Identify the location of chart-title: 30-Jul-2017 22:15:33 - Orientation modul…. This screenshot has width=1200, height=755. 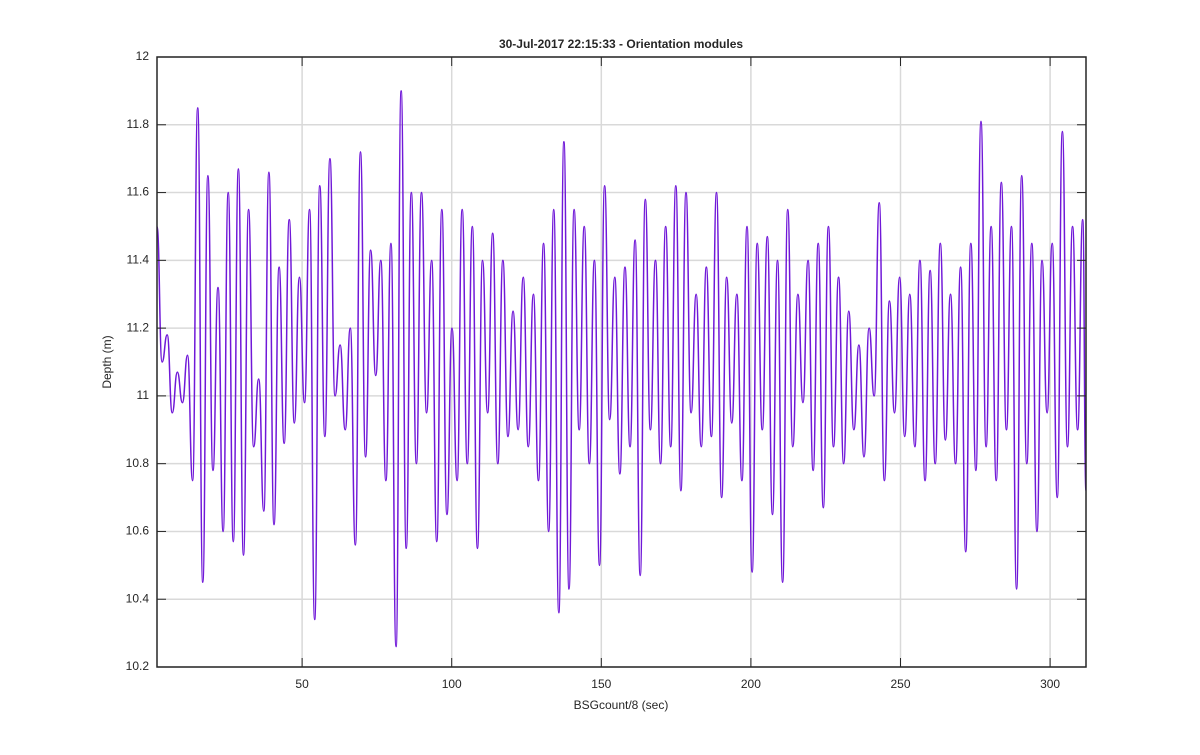
(621, 44).